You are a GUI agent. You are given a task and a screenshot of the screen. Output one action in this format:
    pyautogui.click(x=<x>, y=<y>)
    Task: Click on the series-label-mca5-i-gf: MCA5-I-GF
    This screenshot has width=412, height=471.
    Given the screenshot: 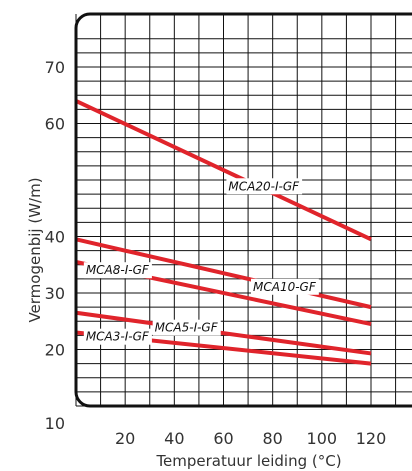 What is the action you would take?
    pyautogui.click(x=187, y=328)
    